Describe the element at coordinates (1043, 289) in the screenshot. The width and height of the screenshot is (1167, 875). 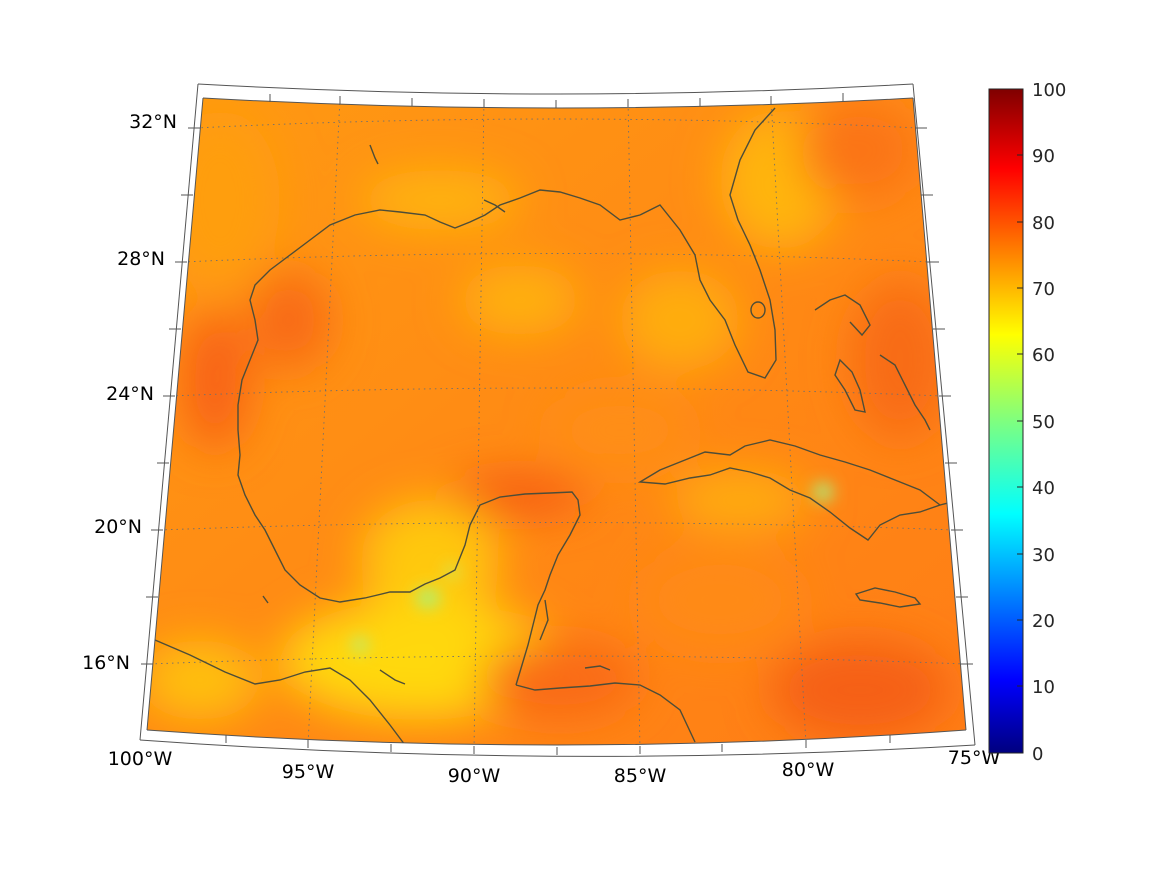
I see `colorbar-tick-70: 70` at that location.